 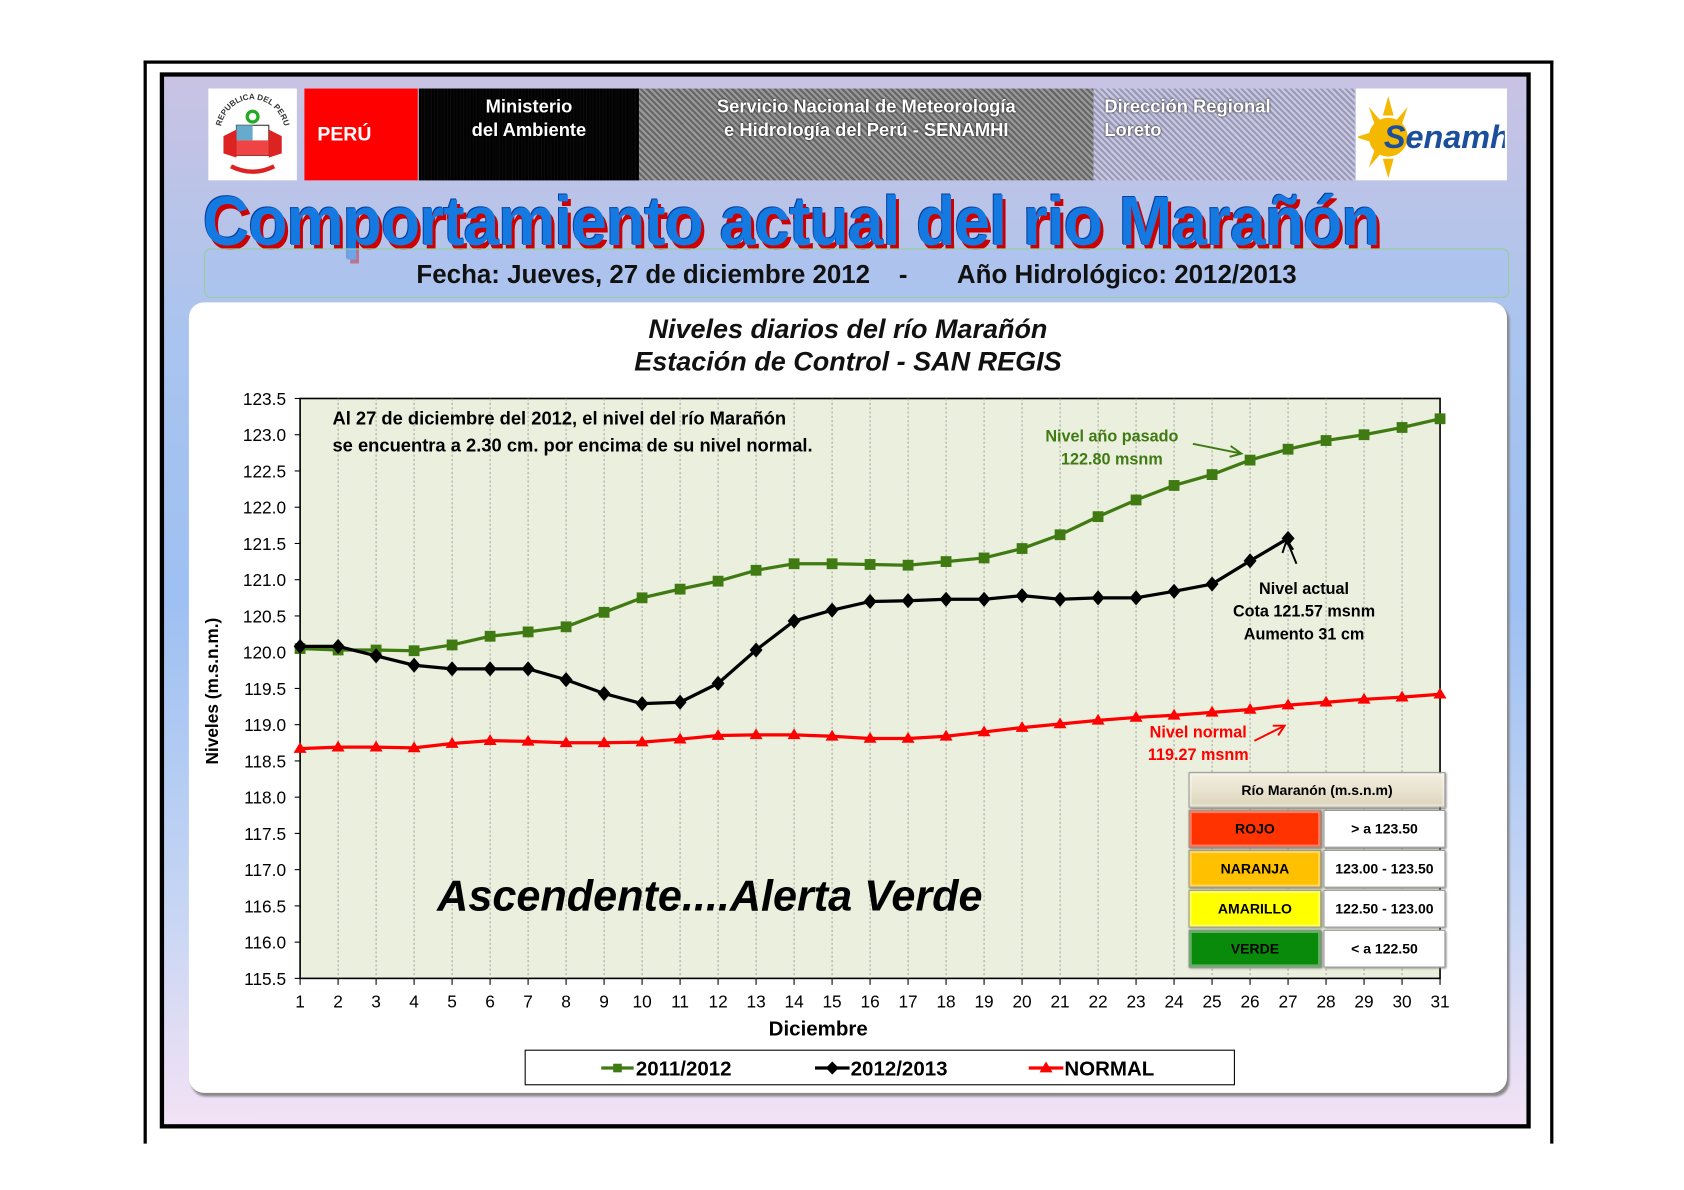 What do you see at coordinates (1384, 948) in the screenshot?
I see `alert-range: < a 122.50` at bounding box center [1384, 948].